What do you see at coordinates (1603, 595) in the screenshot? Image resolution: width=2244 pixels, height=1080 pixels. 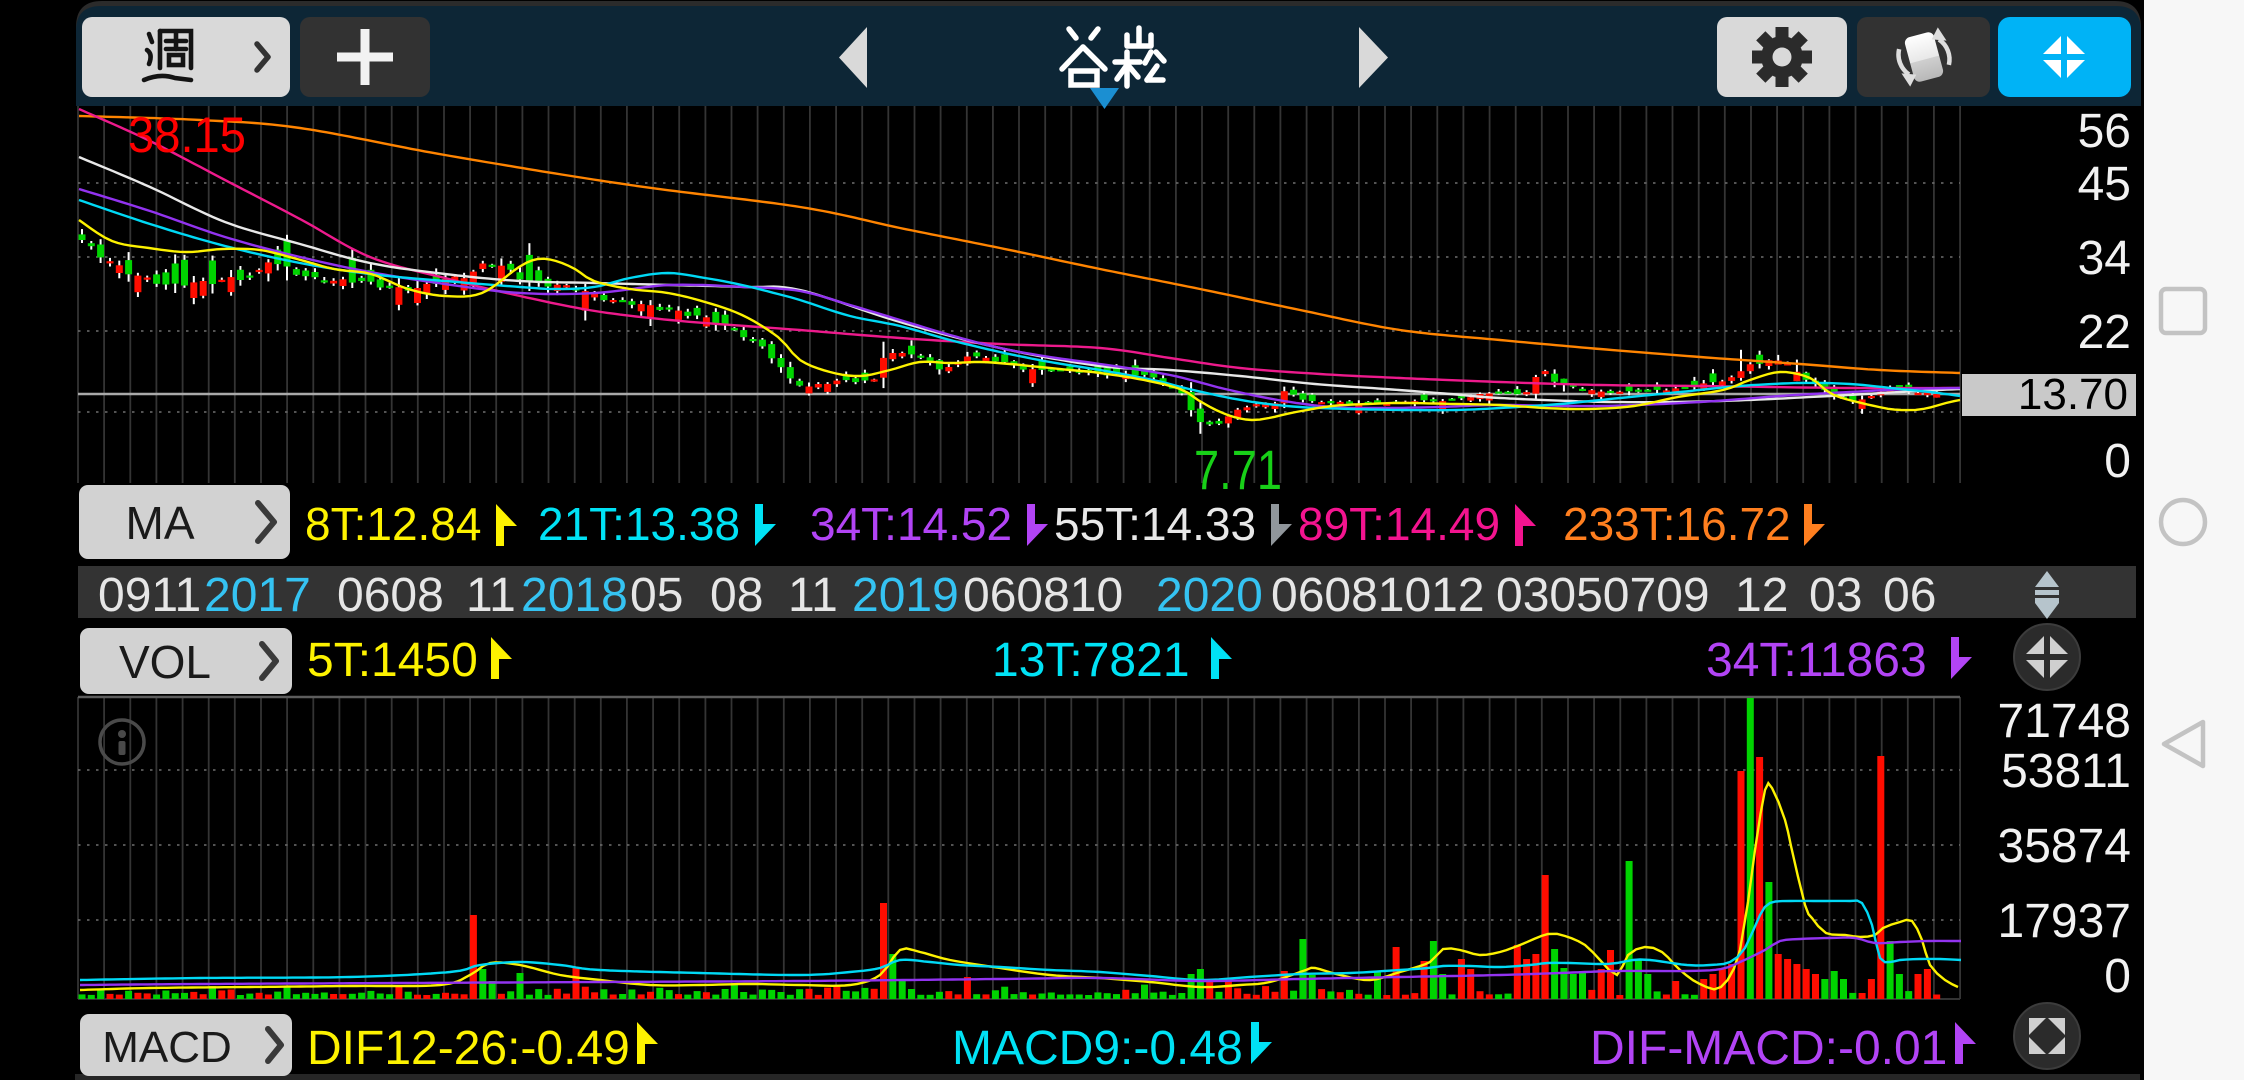 I see `svg-text: 03050709` at bounding box center [1603, 595].